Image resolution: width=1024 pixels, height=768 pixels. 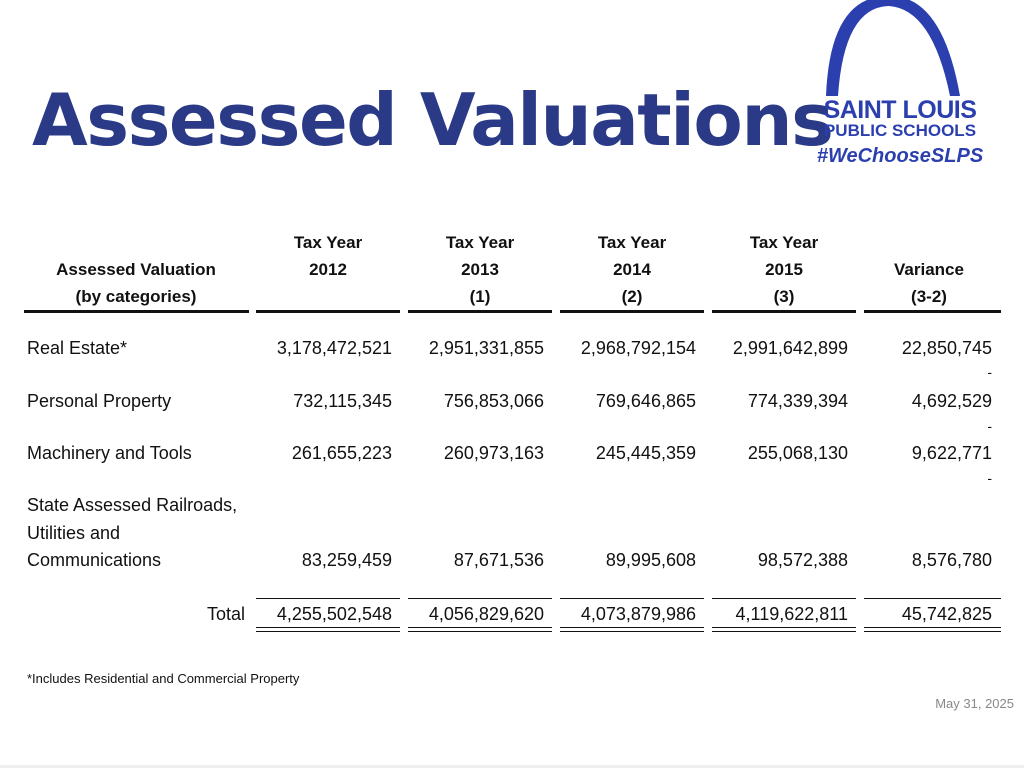 I want to click on row-label-state-assessed: State Assessed Railroads,, so click(x=132, y=505).